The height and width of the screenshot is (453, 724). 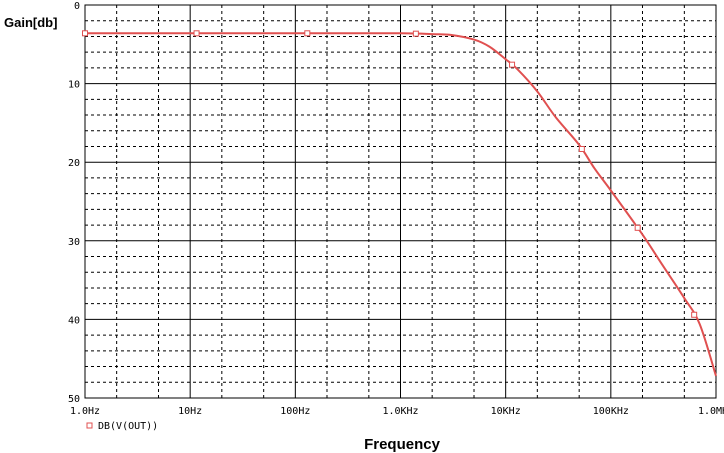 I want to click on legend: DB(V(OUT)), so click(x=122, y=426).